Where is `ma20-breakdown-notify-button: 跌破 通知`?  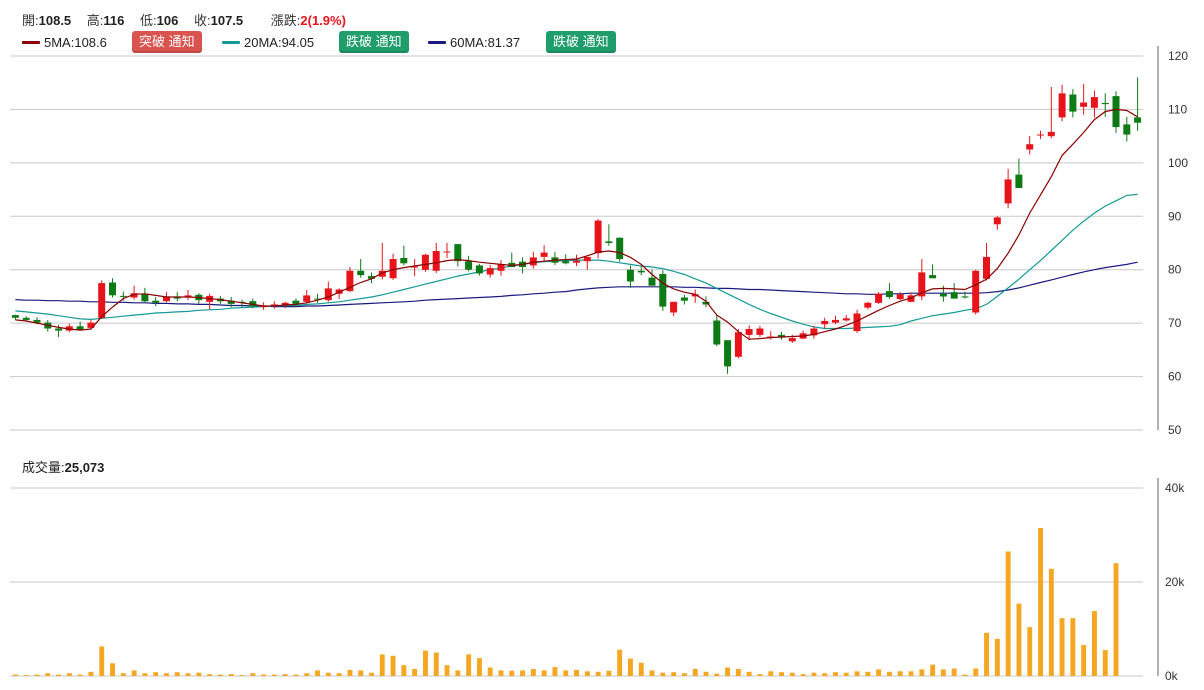
ma20-breakdown-notify-button: 跌破 通知 is located at coordinates (374, 42).